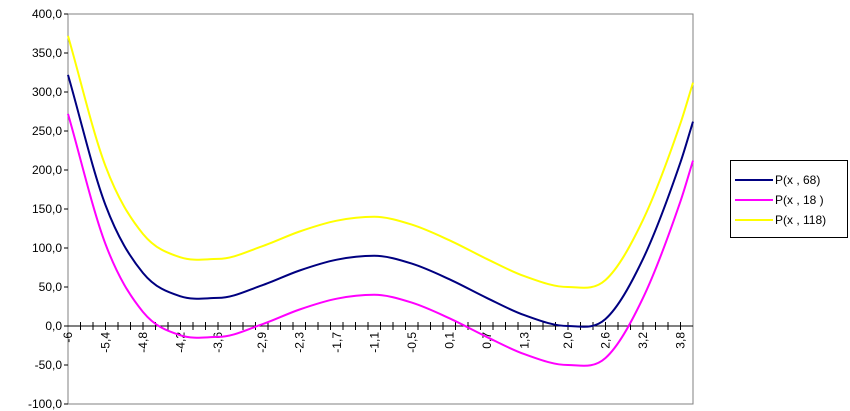 This screenshot has height=411, width=850. I want to click on x-tick-label: 2,0, so click(568, 340).